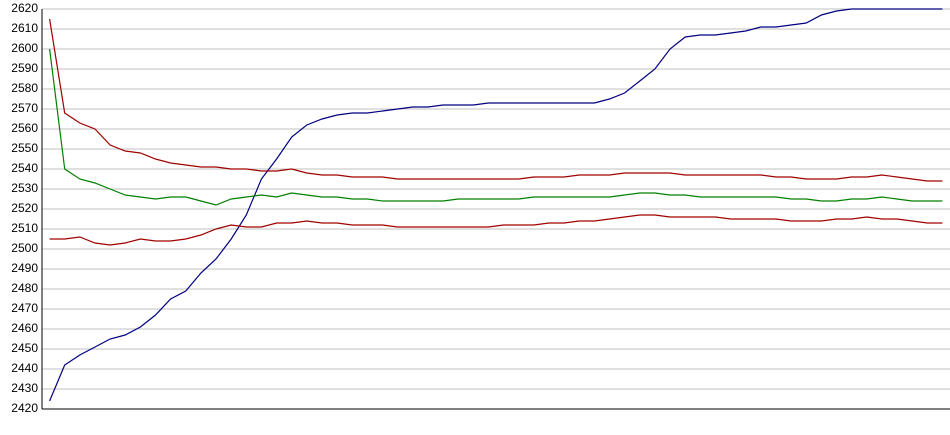 The width and height of the screenshot is (950, 435). Describe the element at coordinates (24, 208) in the screenshot. I see `y-tick-label: 2520` at that location.